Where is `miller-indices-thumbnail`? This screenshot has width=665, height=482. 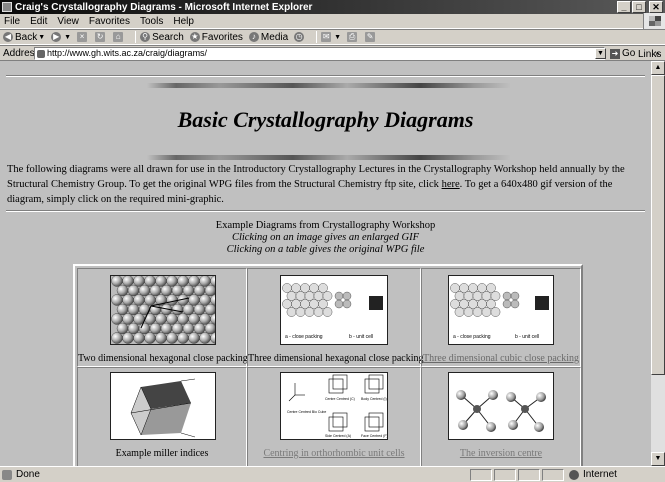 miller-indices-thumbnail is located at coordinates (163, 406).